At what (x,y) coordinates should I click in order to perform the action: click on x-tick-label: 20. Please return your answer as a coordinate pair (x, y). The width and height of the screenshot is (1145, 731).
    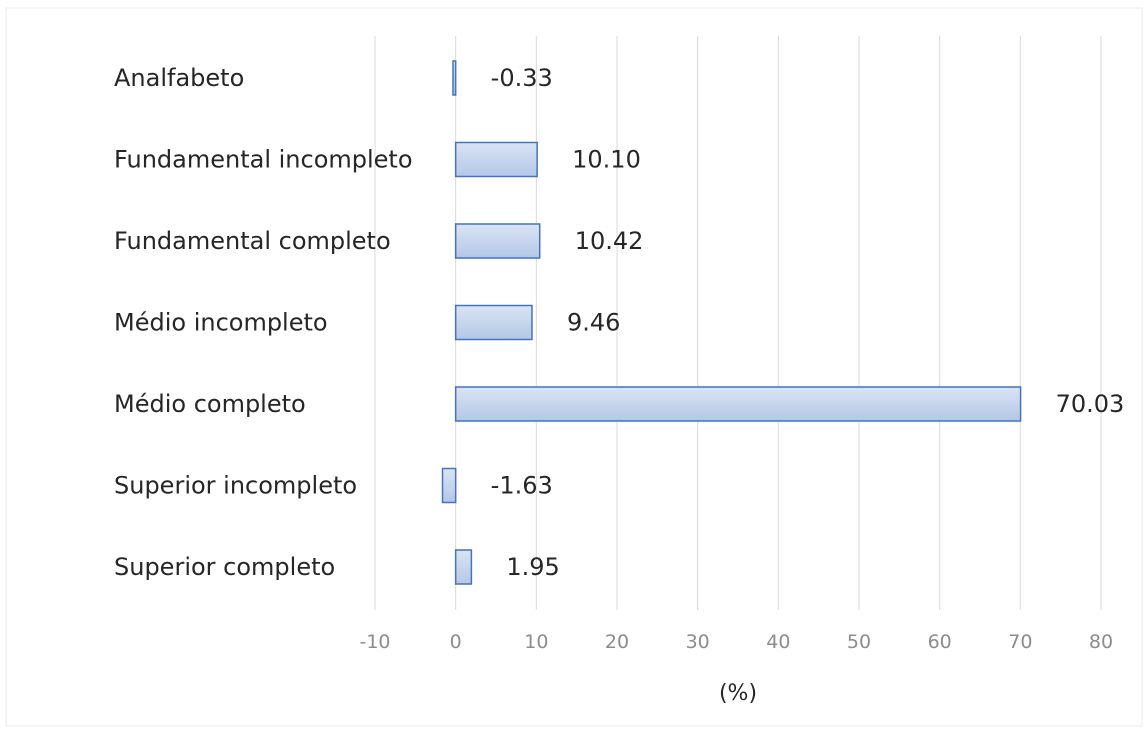
    Looking at the image, I should click on (617, 642).